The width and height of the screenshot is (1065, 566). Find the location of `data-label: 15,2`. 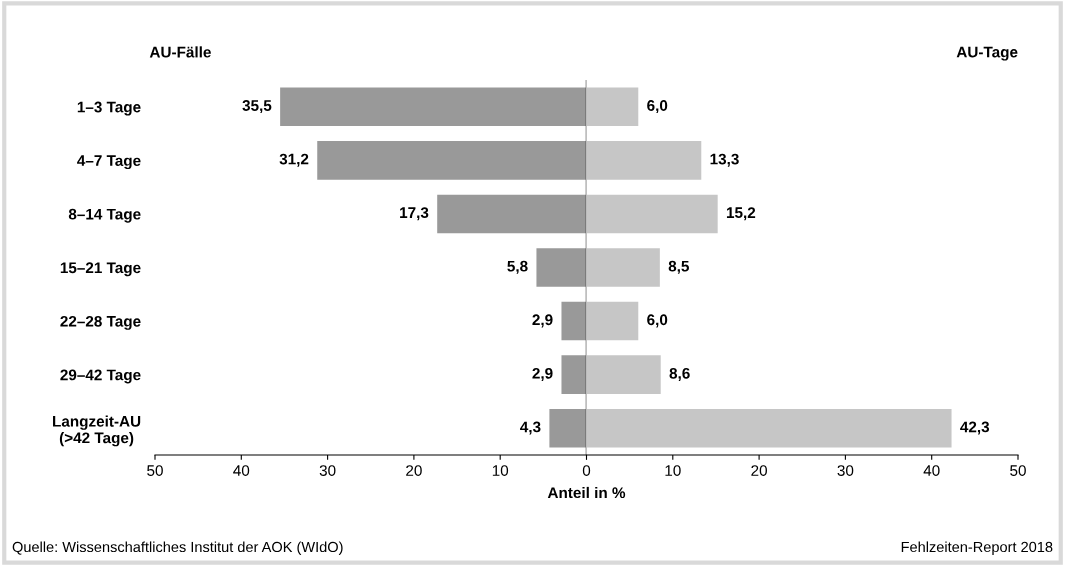

data-label: 15,2 is located at coordinates (741, 214).